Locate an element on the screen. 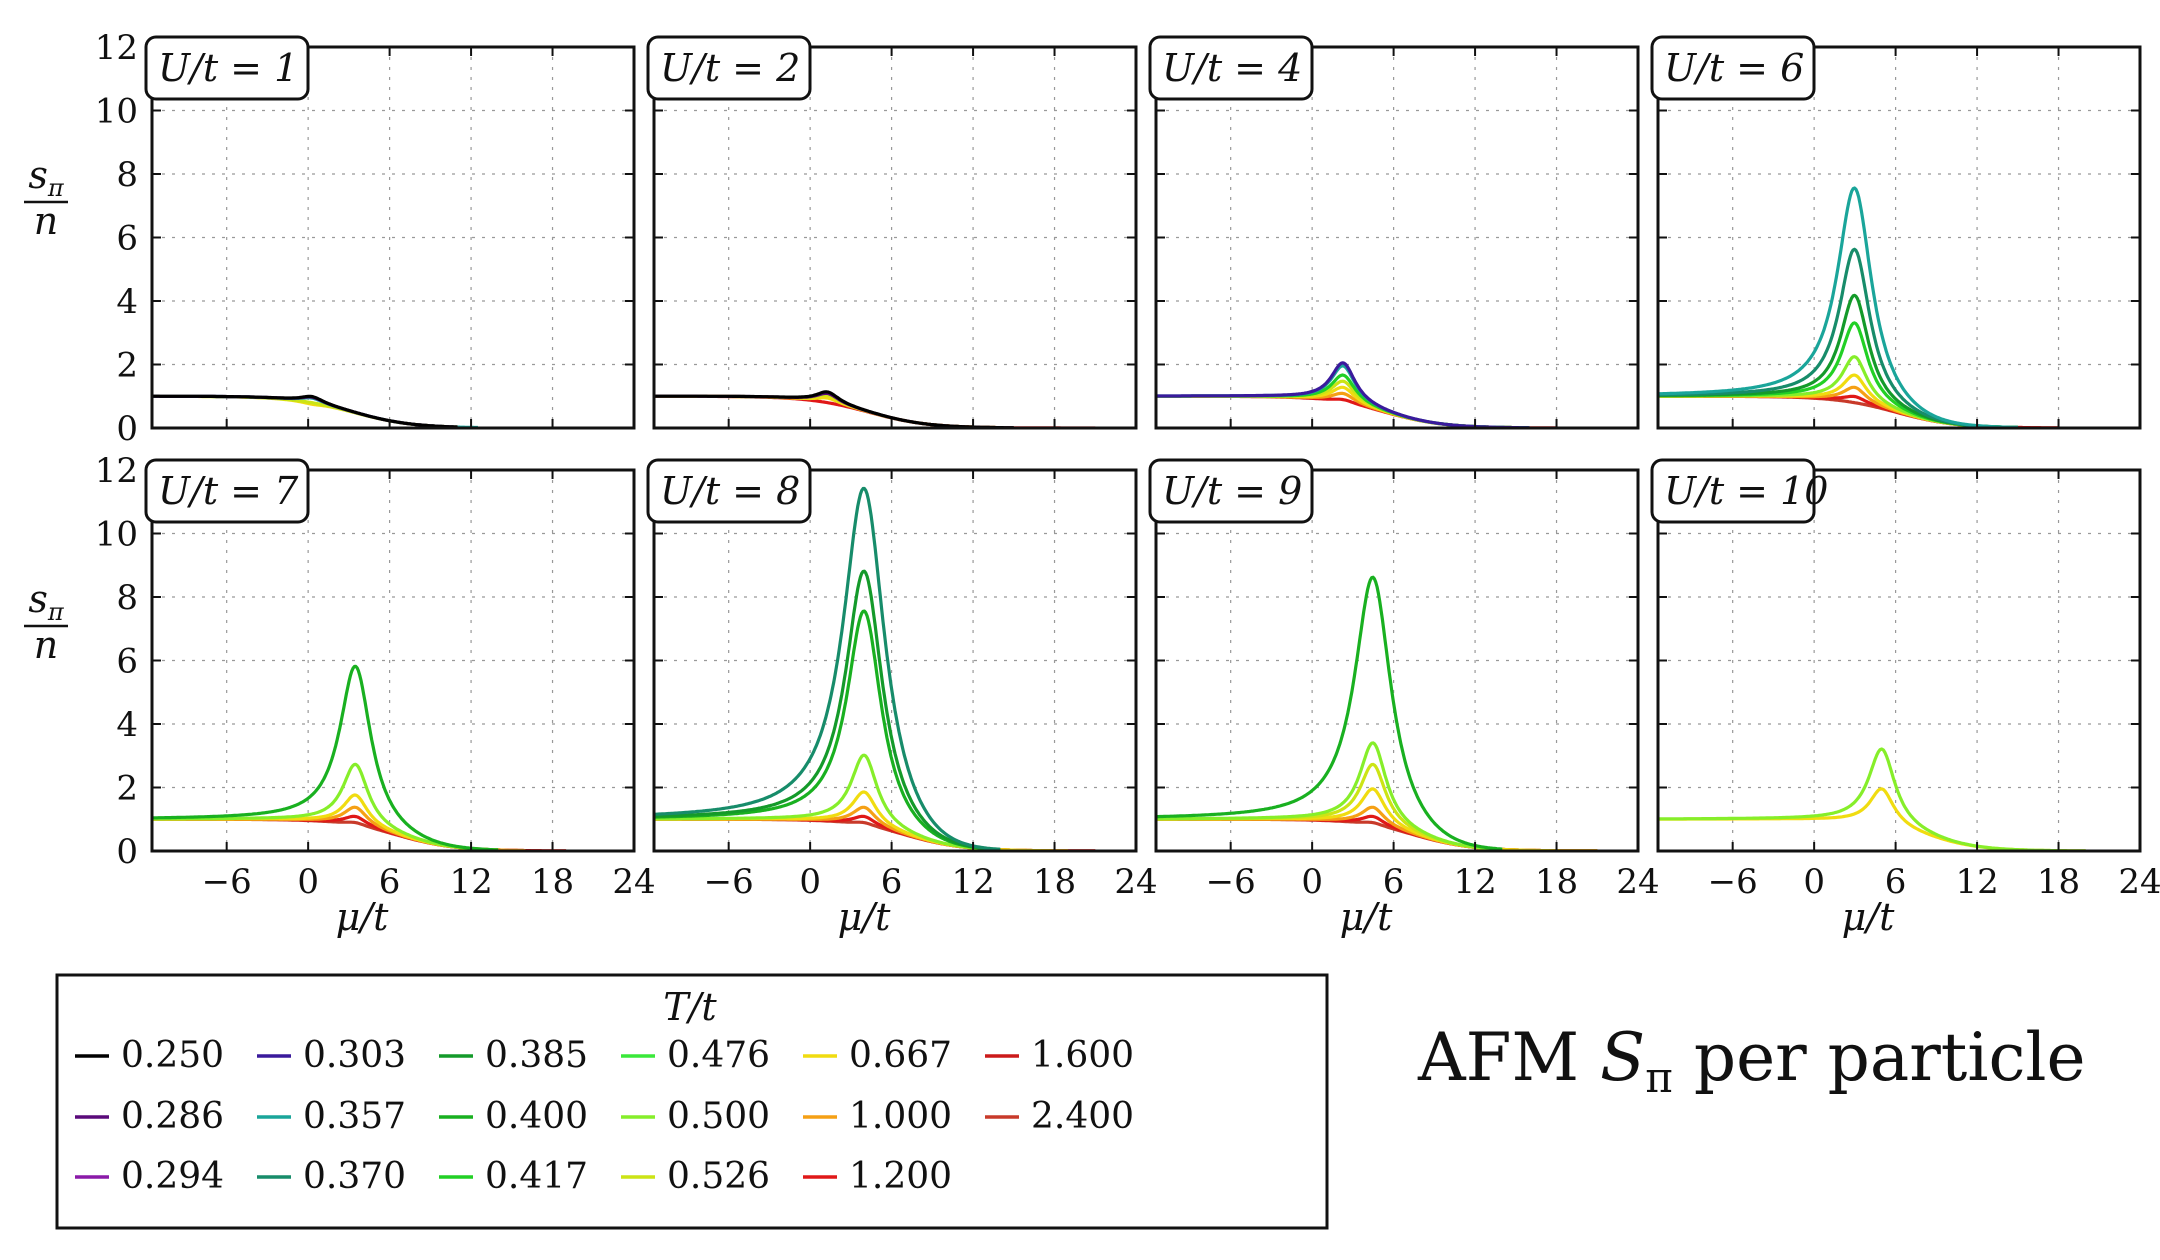 This screenshot has height=1260, width=2160. panel: −6 0 6 12 18 24 μ/t U/t = 8 is located at coordinates (902, 698).